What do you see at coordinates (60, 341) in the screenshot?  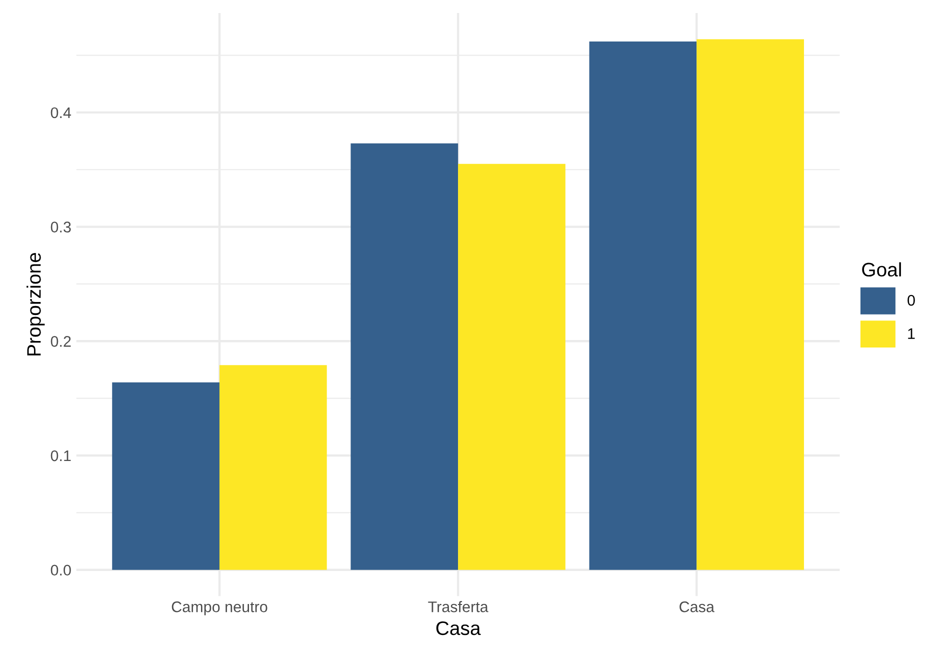 I see `y-tick-label: 0.2` at bounding box center [60, 341].